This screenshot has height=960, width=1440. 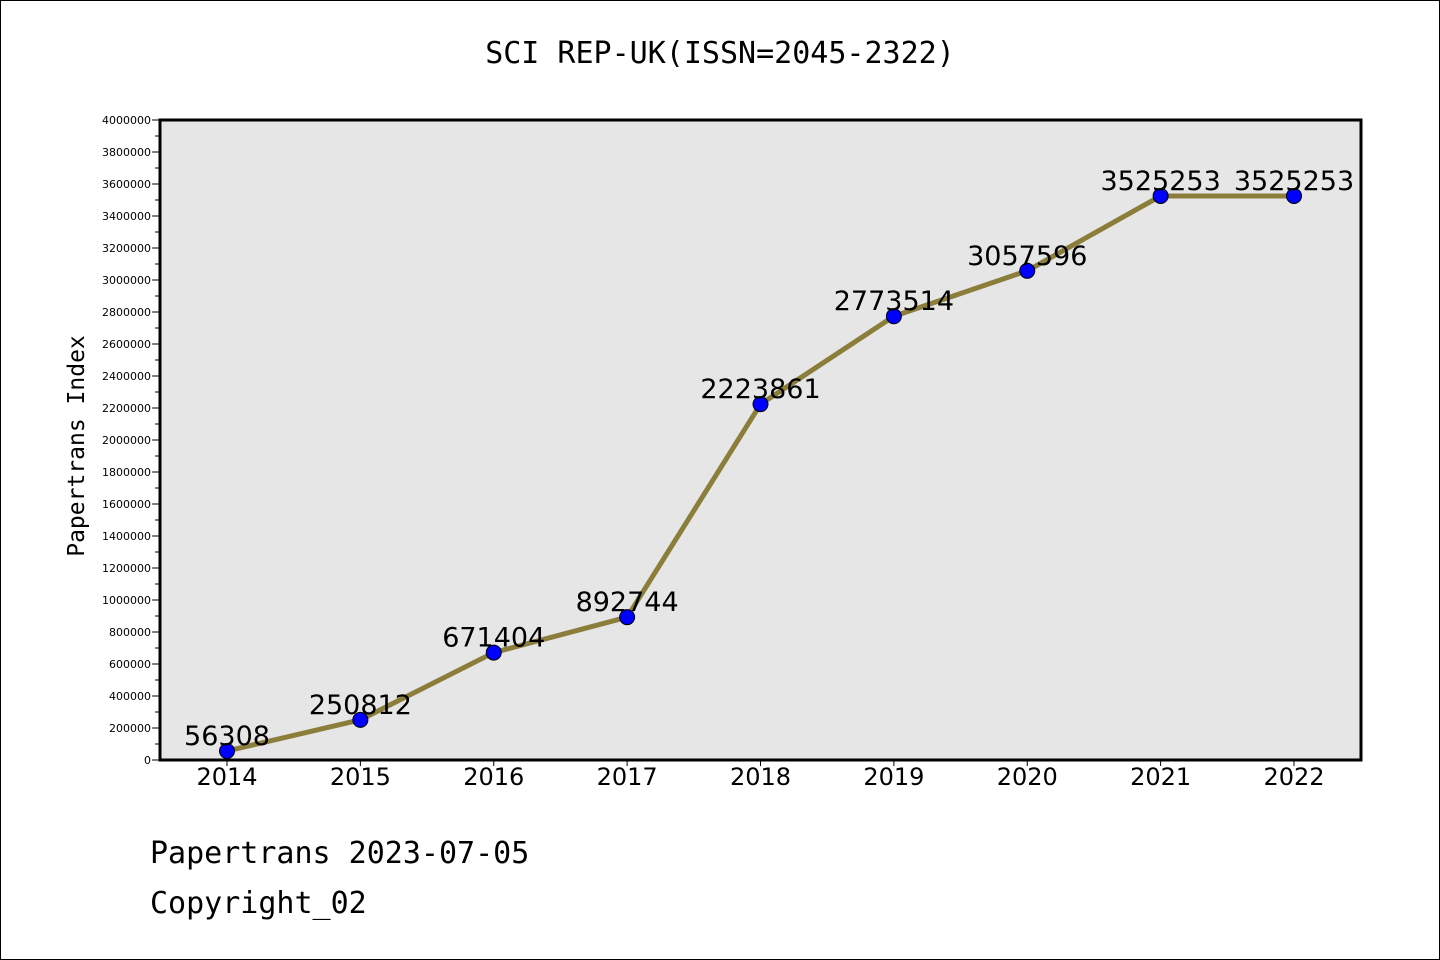 What do you see at coordinates (493, 638) in the screenshot?
I see `data-label: 671404` at bounding box center [493, 638].